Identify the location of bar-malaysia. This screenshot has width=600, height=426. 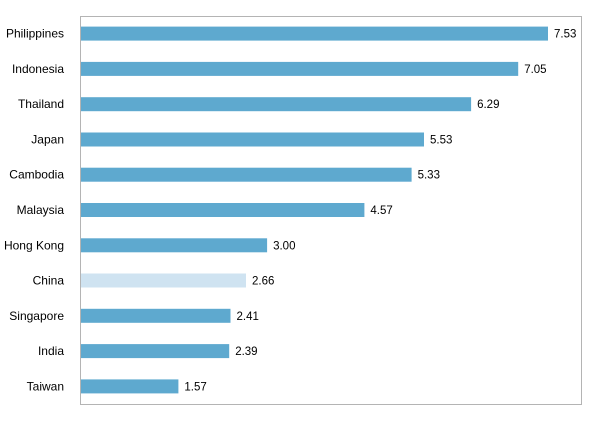
(223, 210).